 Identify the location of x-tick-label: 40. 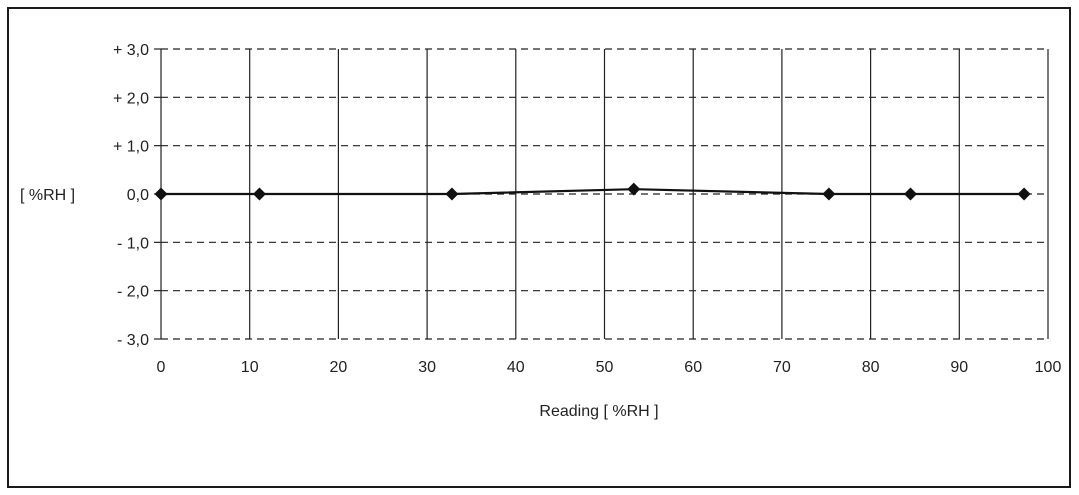
(516, 367).